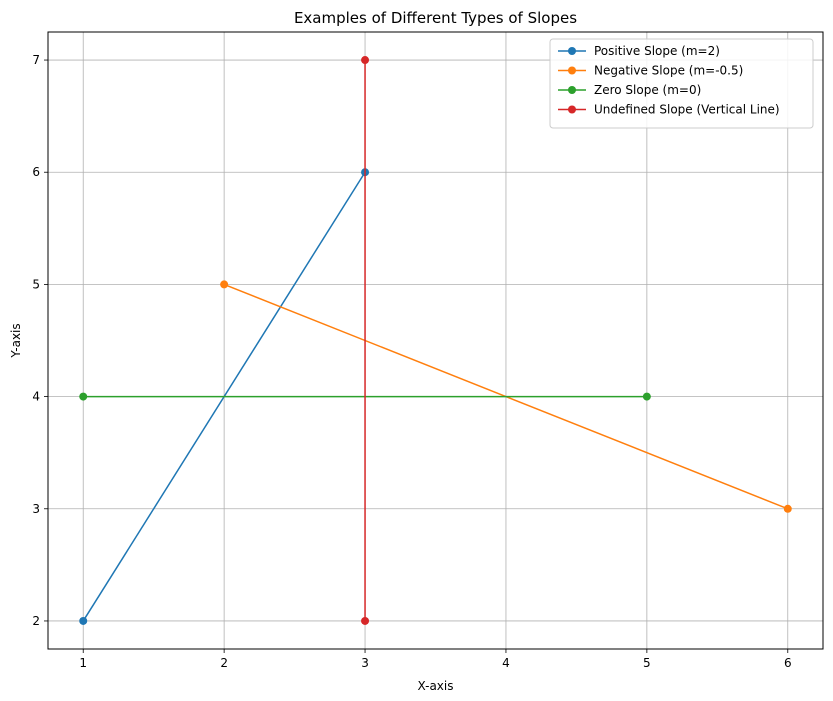 The image size is (833, 701). Describe the element at coordinates (435, 18) in the screenshot. I see `chart-title: Examples of Different Types of Slopes` at that location.